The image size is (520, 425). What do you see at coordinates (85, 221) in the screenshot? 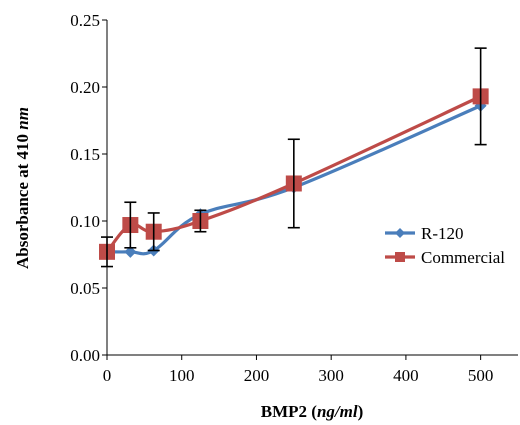
I see `y-tick-label: 0.10` at bounding box center [85, 221].